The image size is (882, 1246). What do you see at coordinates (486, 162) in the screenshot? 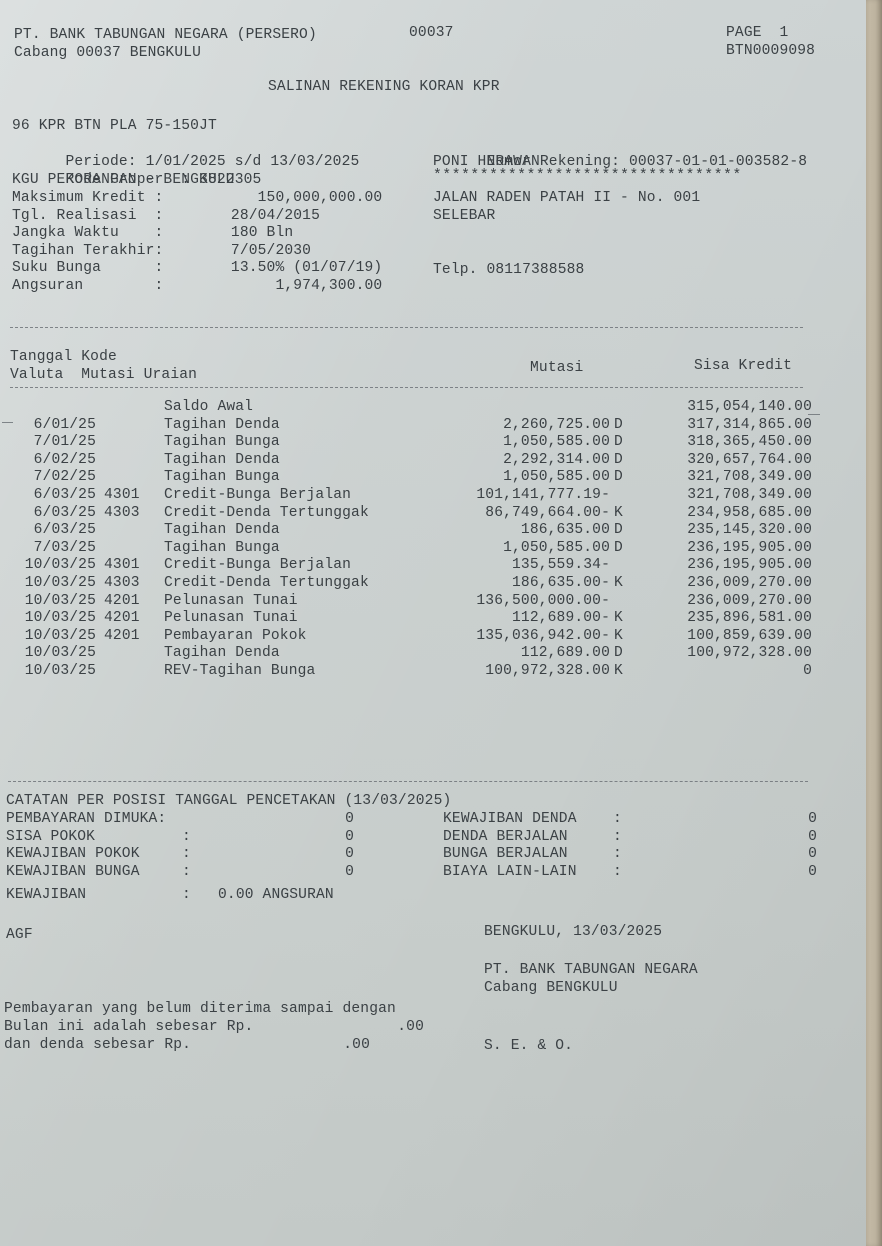
I see `customer-name: PONI HERAWAN` at bounding box center [486, 162].